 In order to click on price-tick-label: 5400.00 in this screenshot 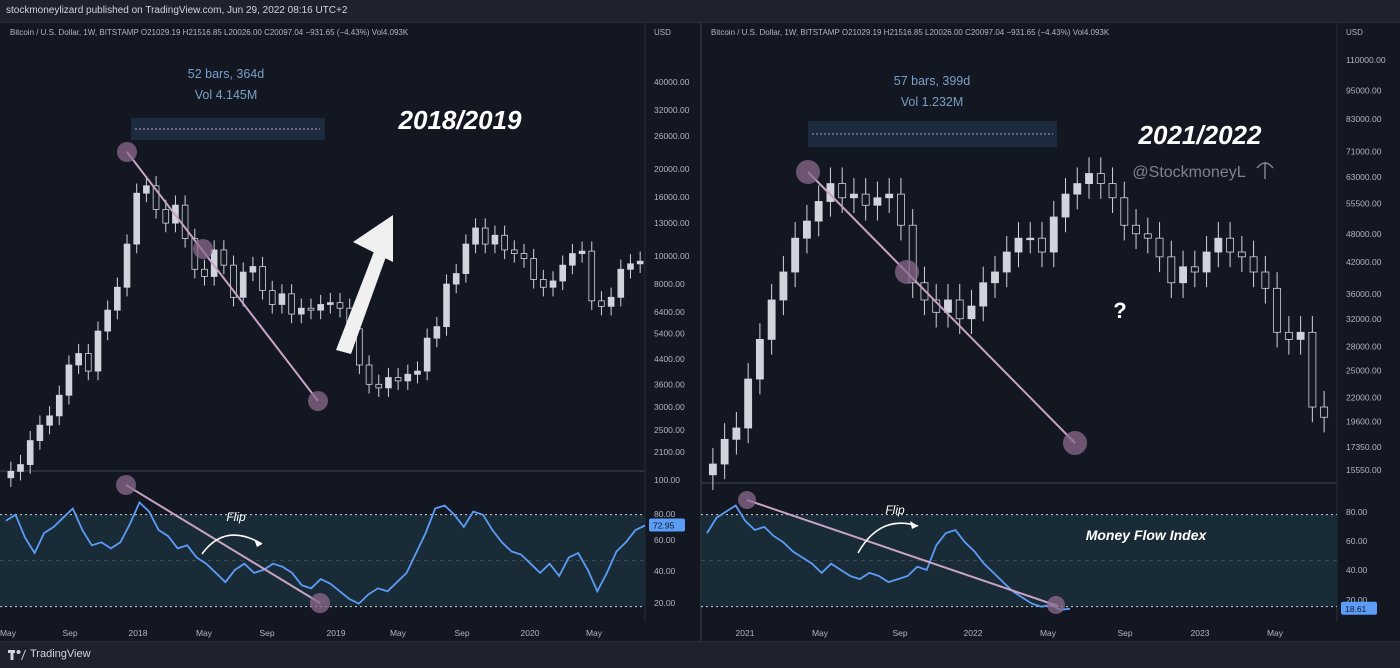, I will do `click(669, 333)`.